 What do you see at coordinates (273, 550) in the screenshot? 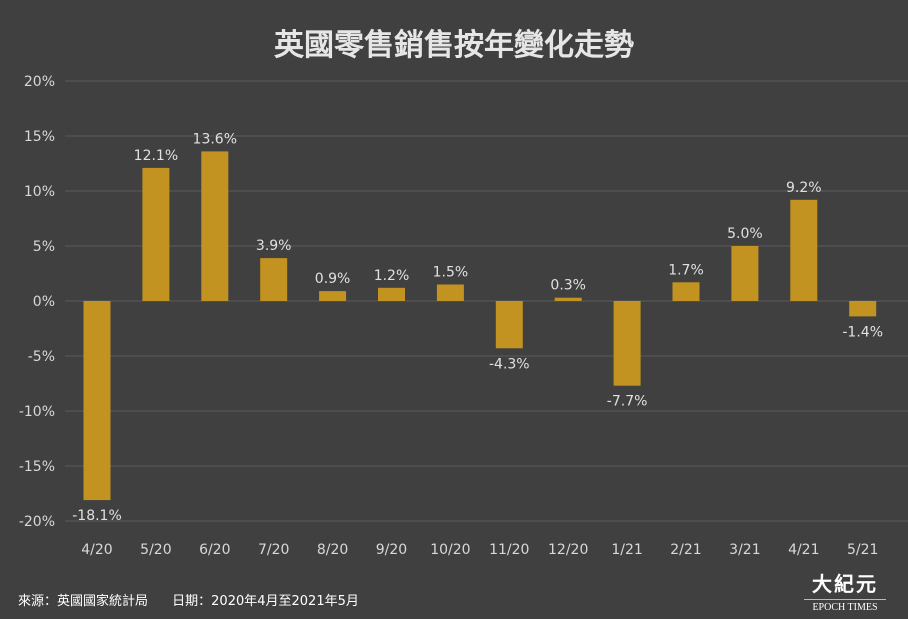
I see `x-tick-label: 7/20` at bounding box center [273, 550].